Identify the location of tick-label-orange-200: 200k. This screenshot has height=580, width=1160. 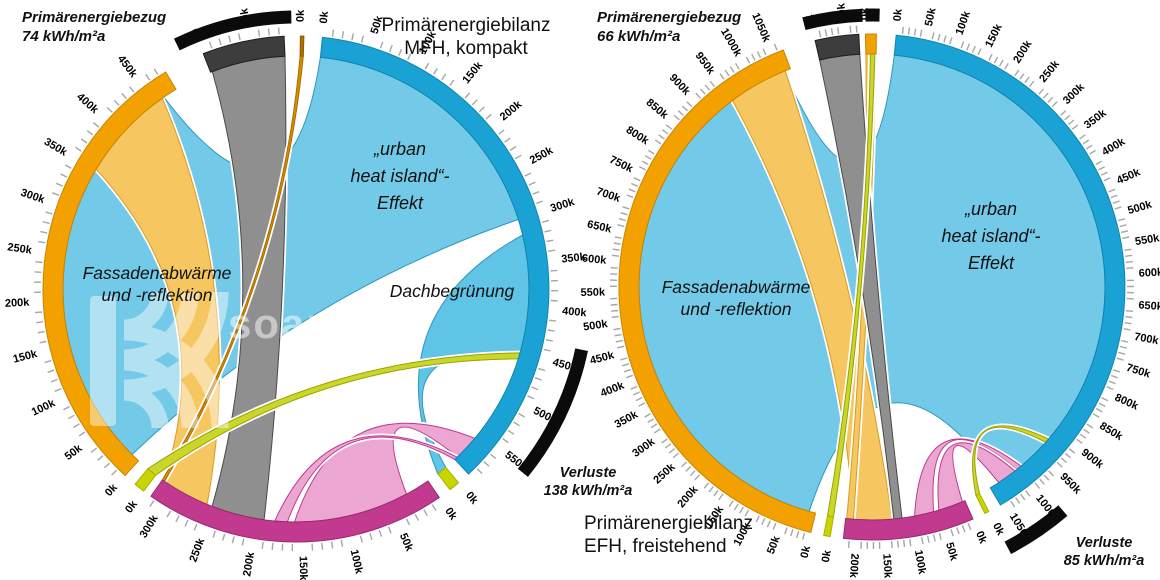
(18, 303).